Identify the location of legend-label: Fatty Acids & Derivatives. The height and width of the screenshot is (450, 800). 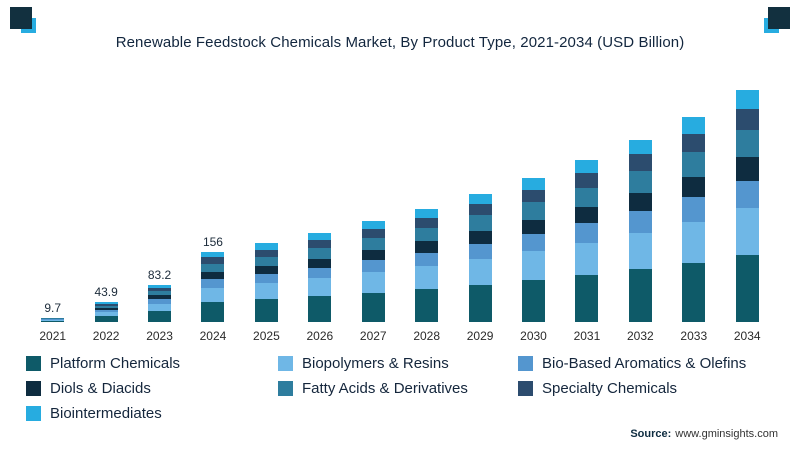
(385, 388).